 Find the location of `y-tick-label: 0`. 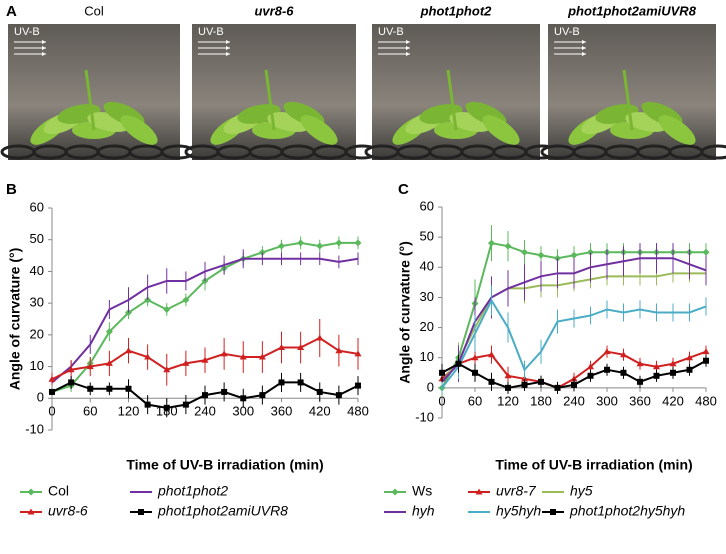

y-tick-label: 0 is located at coordinates (430, 386).